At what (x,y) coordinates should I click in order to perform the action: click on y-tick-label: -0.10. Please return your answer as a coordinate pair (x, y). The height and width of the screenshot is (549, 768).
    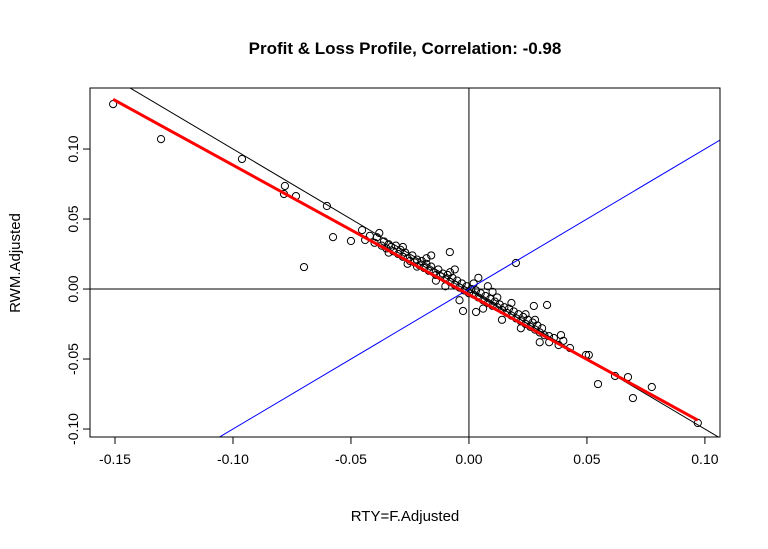
    Looking at the image, I should click on (73, 429).